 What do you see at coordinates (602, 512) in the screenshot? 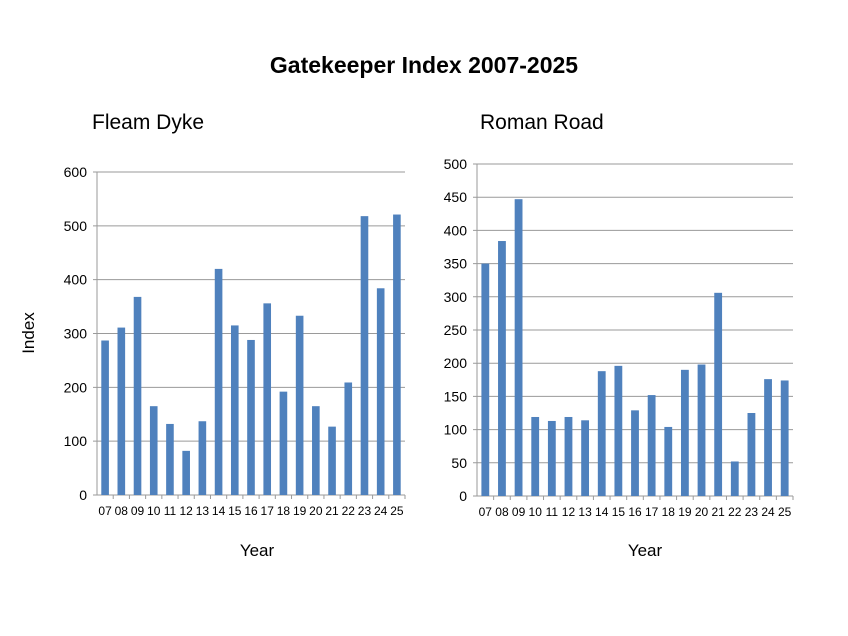
I see `x-tick-label: 14` at bounding box center [602, 512].